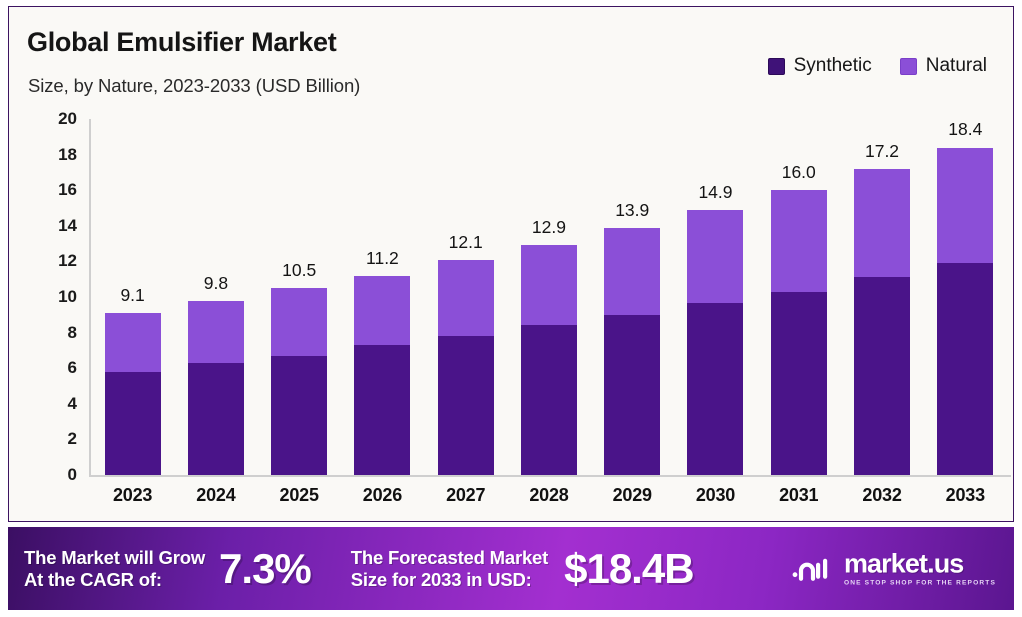 The image size is (1022, 617). What do you see at coordinates (799, 495) in the screenshot?
I see `x-axis-tick-label: 2031` at bounding box center [799, 495].